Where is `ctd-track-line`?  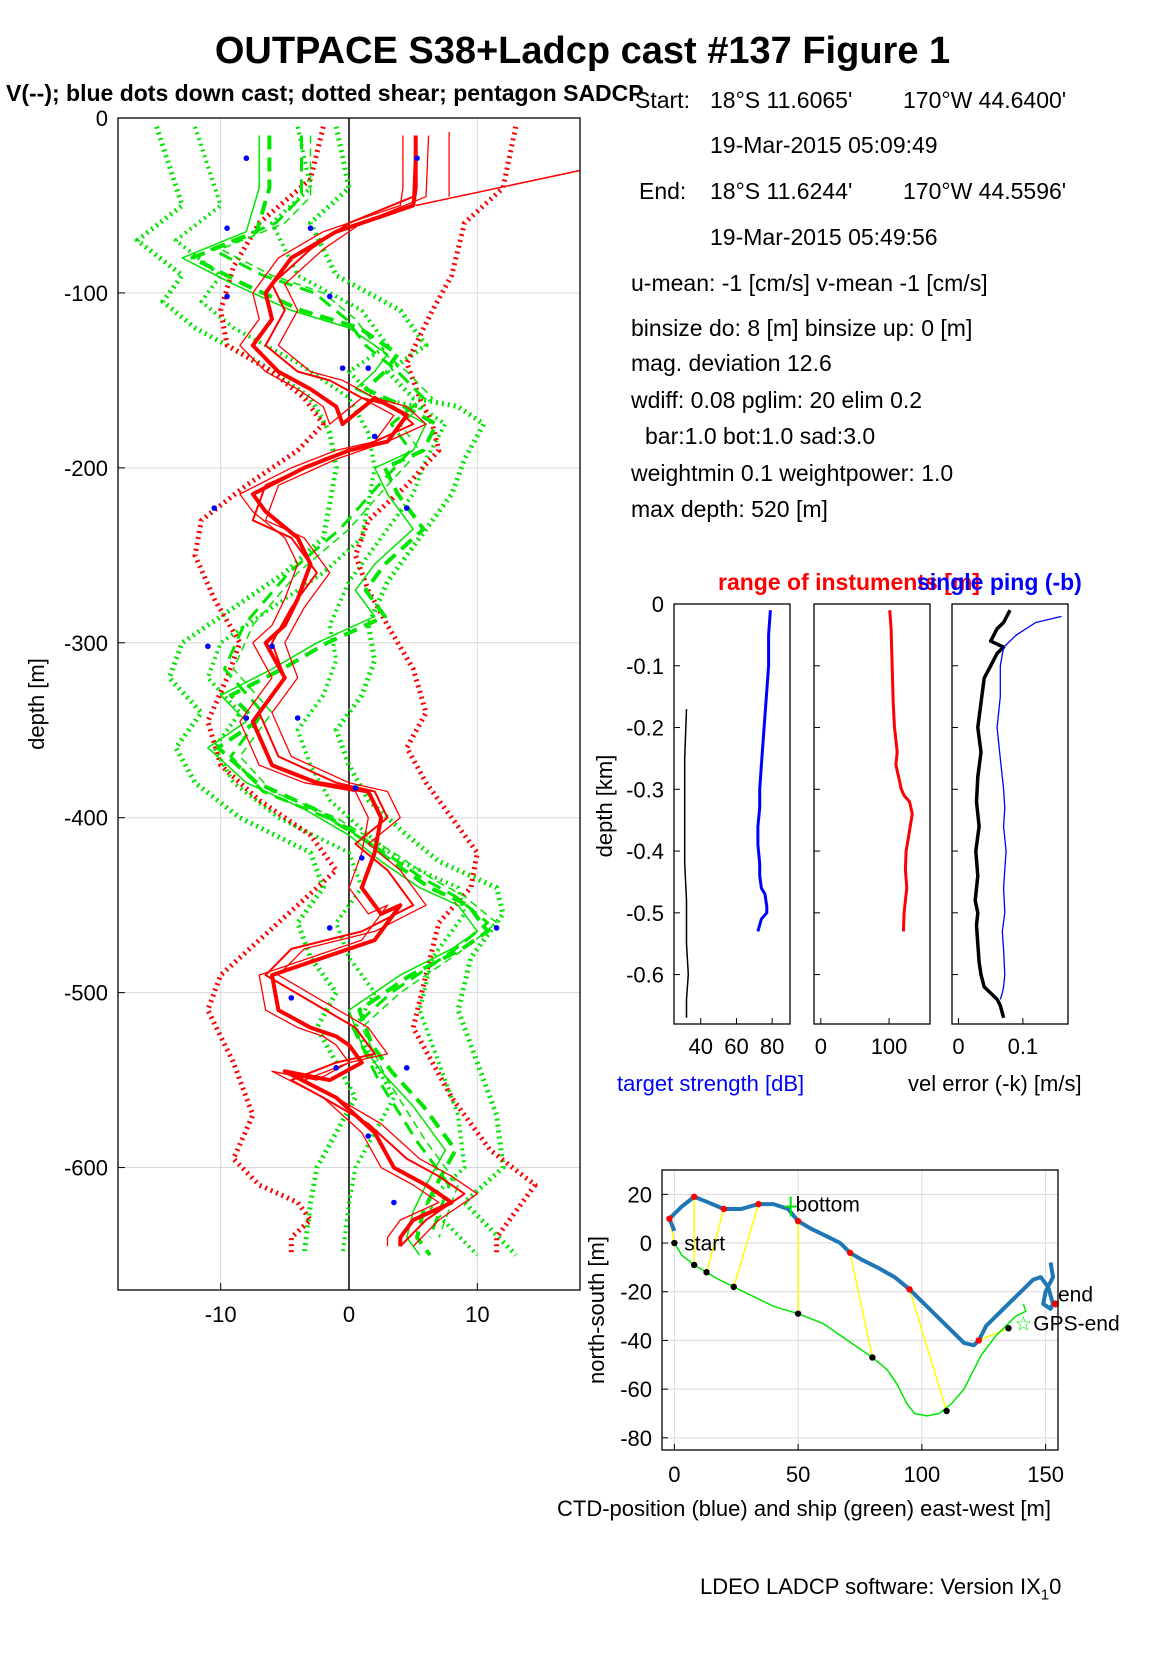
ctd-track-line is located at coordinates (861, 1271).